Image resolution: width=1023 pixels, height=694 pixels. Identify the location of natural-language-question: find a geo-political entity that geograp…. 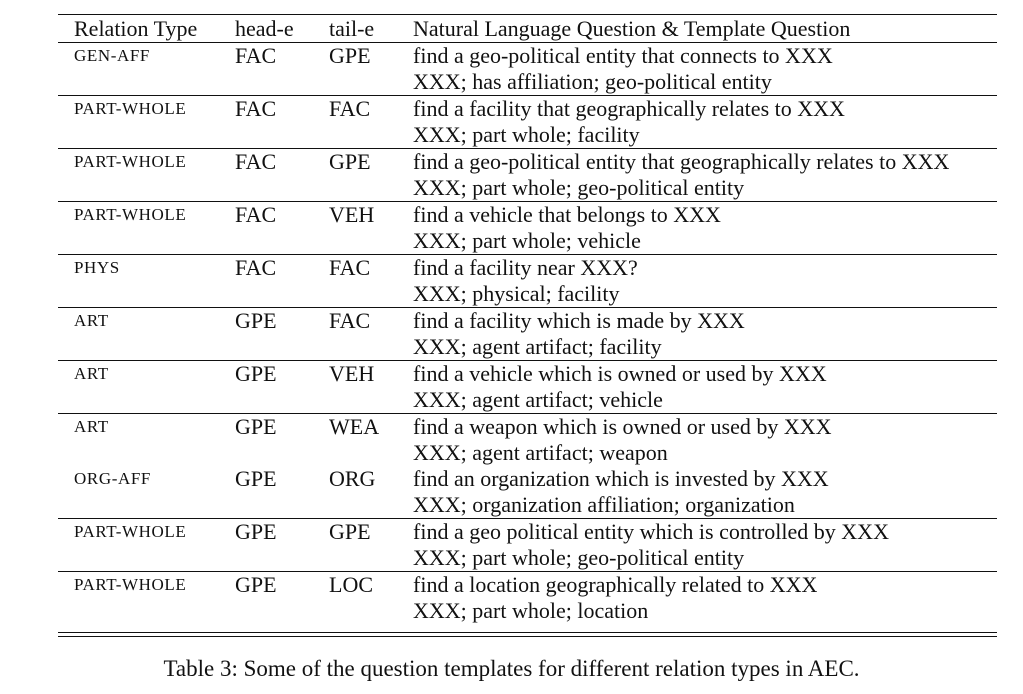
(681, 161).